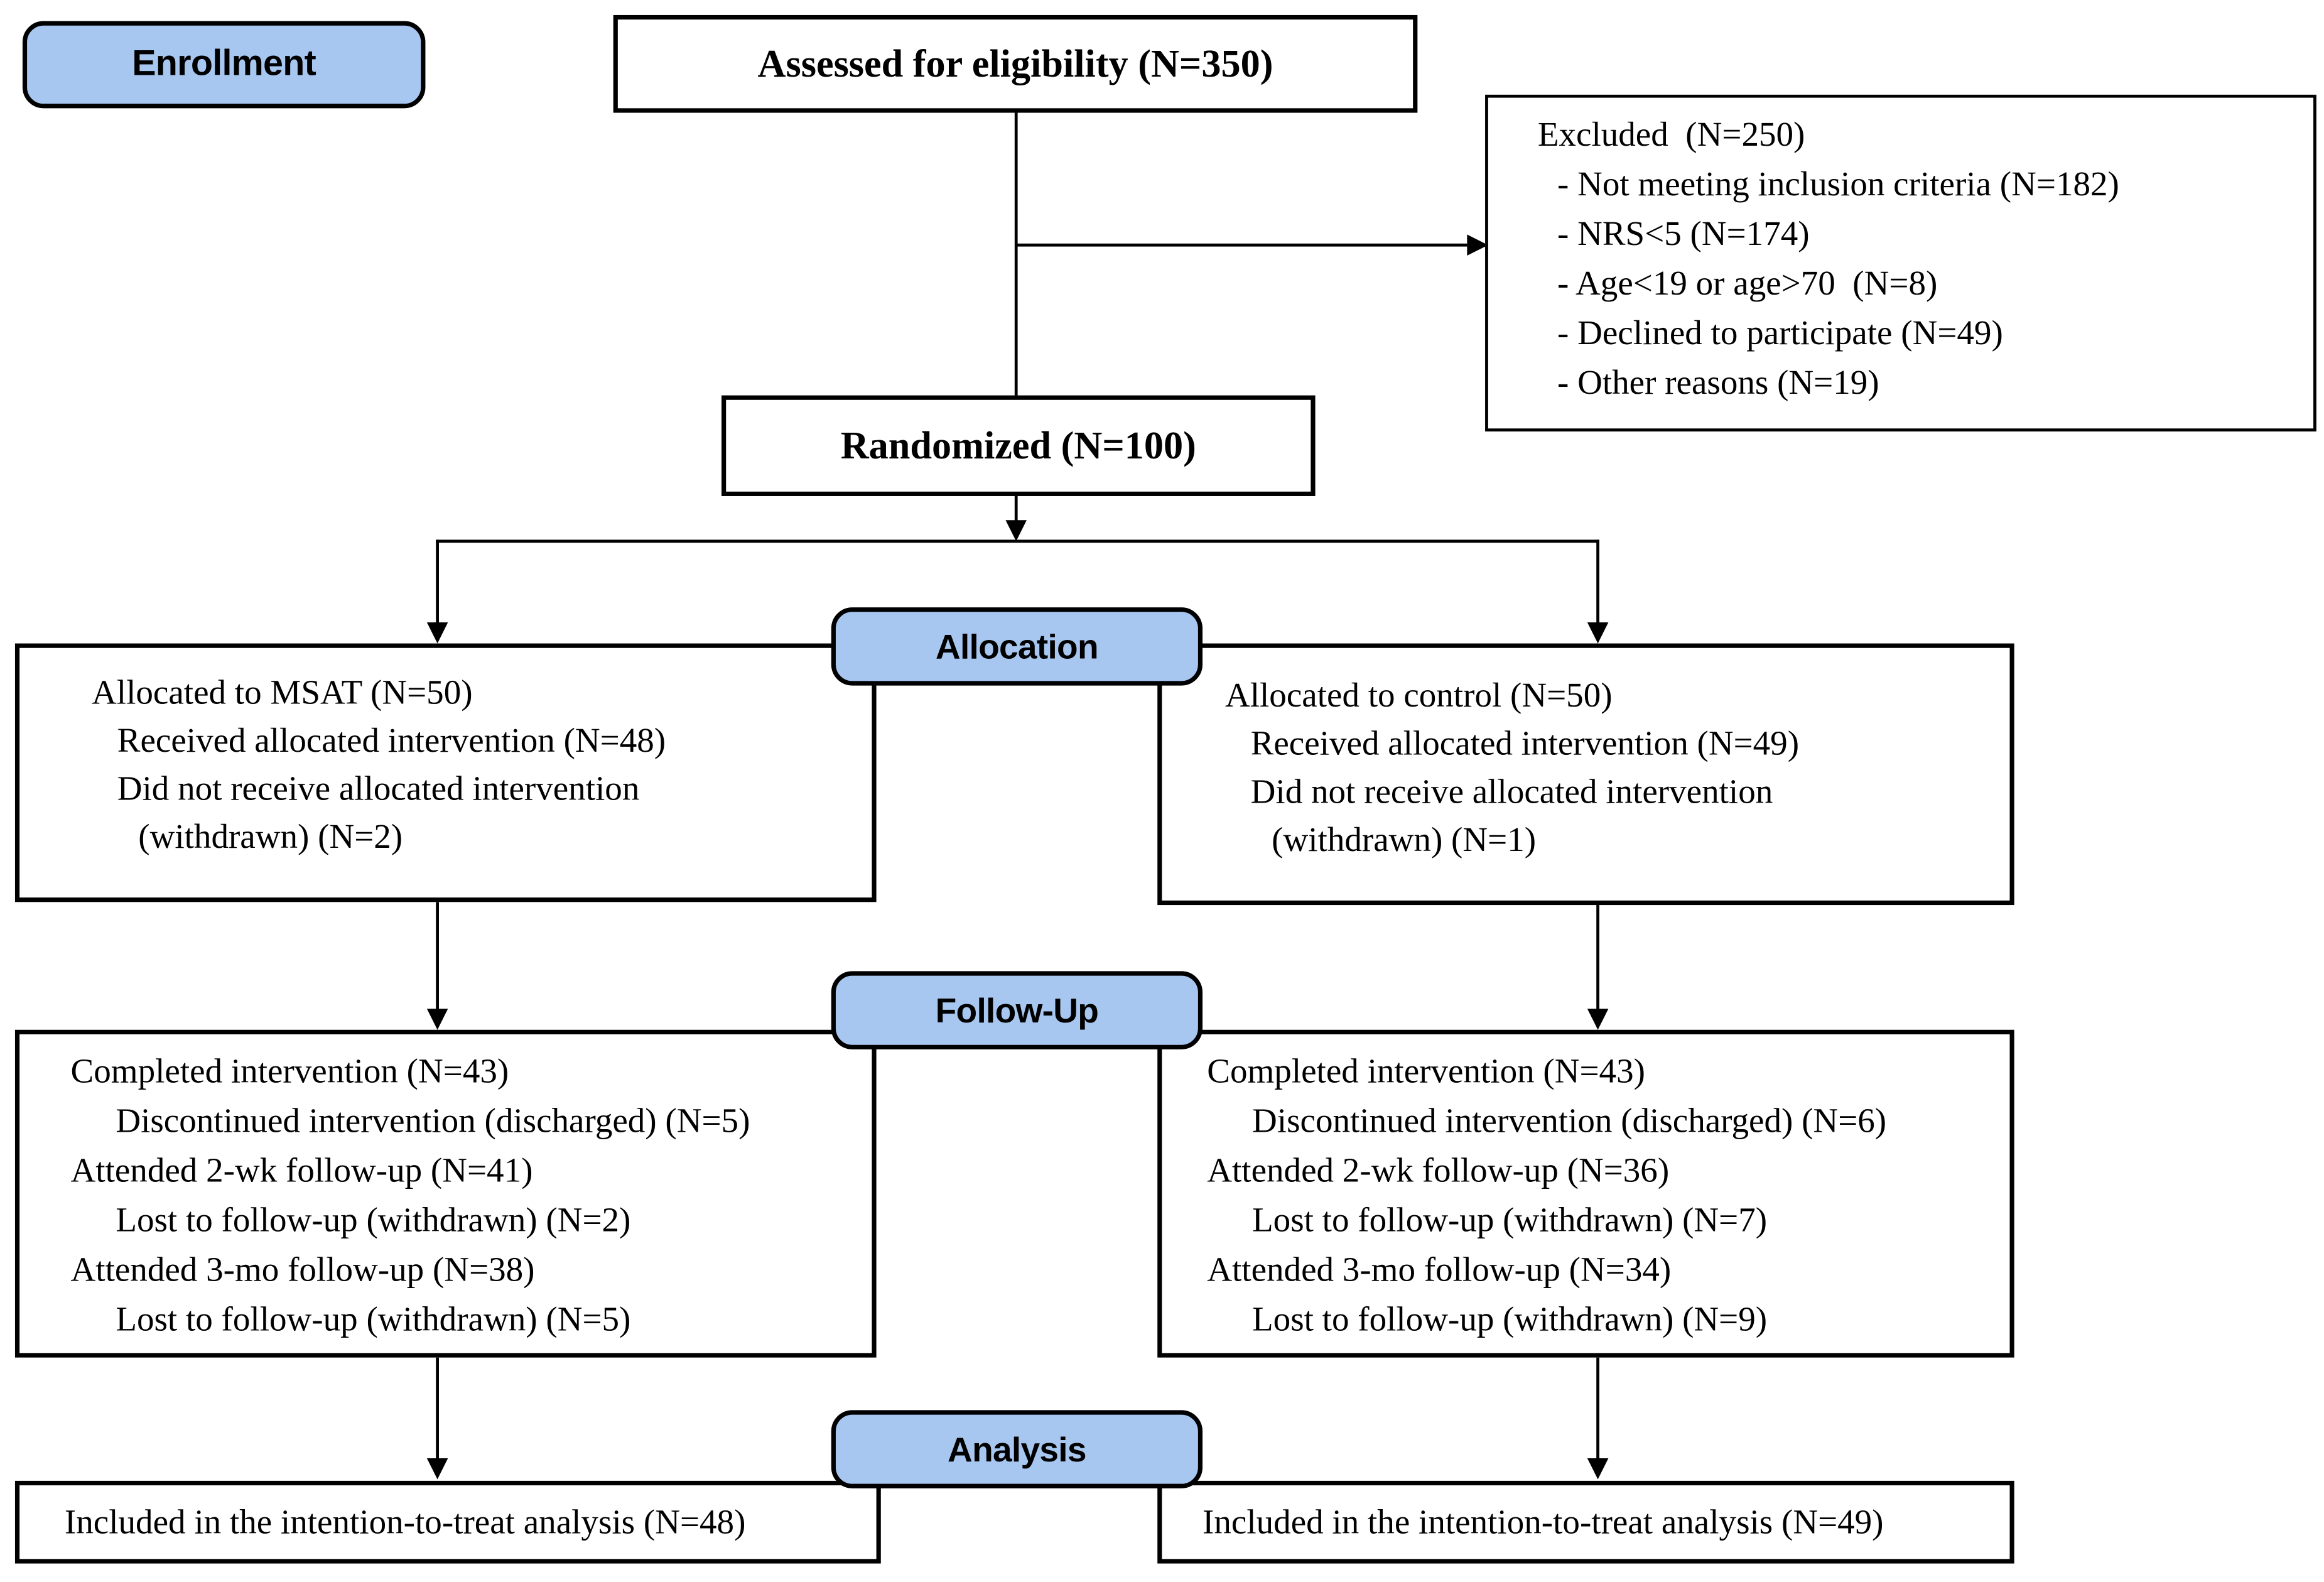  Describe the element at coordinates (1780, 333) in the screenshot. I see `excluded-item: - Declined to participate (N=49)` at that location.